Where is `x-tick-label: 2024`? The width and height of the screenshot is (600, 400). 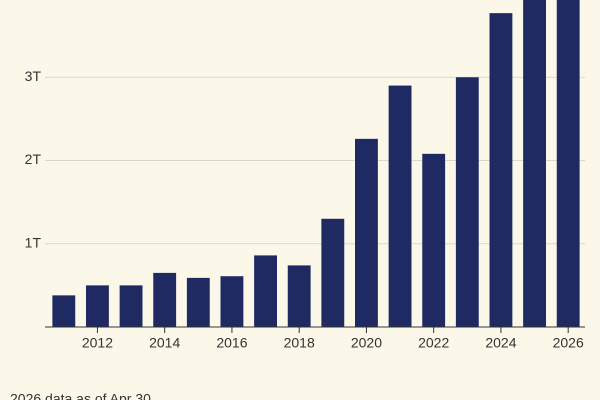 x-tick-label: 2024 is located at coordinates (500, 343).